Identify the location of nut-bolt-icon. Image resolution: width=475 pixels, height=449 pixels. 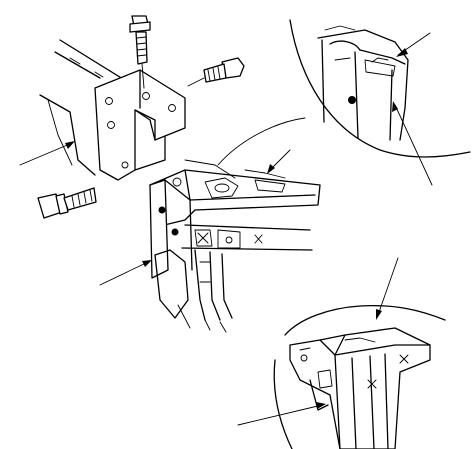
(216, 72).